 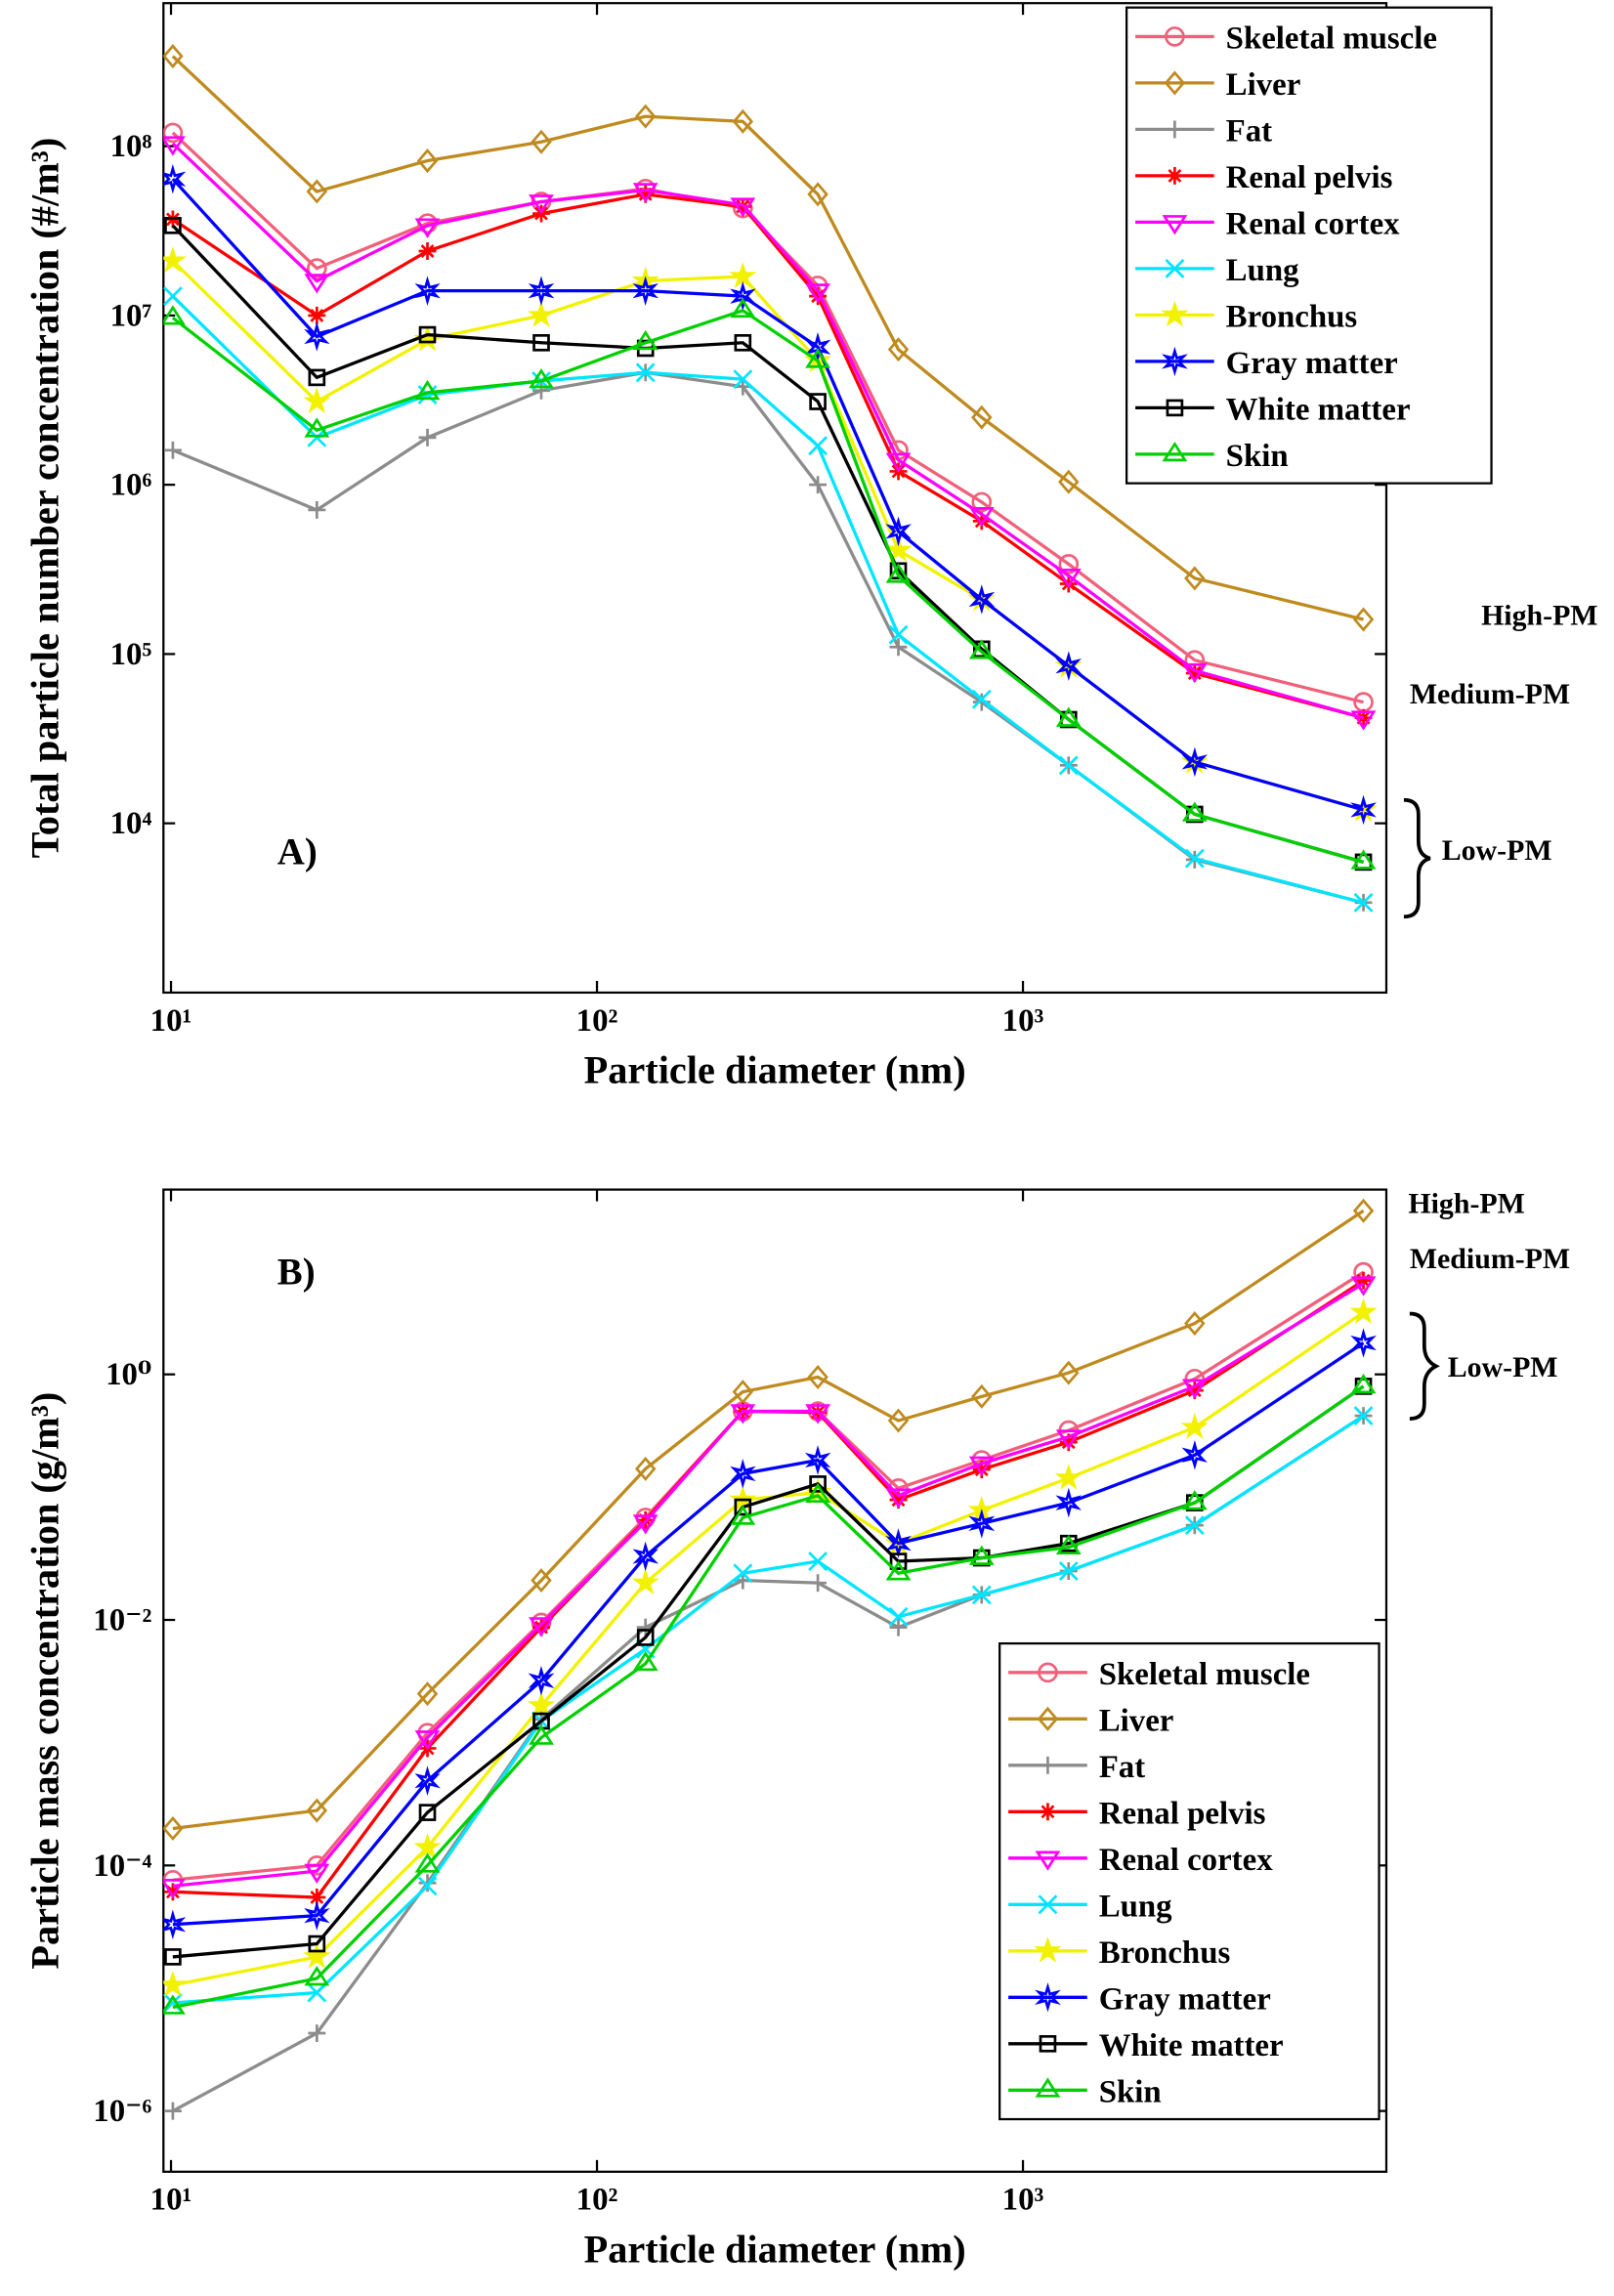 What do you see at coordinates (597, 1021) in the screenshot?
I see `x-tick-label: 10²` at bounding box center [597, 1021].